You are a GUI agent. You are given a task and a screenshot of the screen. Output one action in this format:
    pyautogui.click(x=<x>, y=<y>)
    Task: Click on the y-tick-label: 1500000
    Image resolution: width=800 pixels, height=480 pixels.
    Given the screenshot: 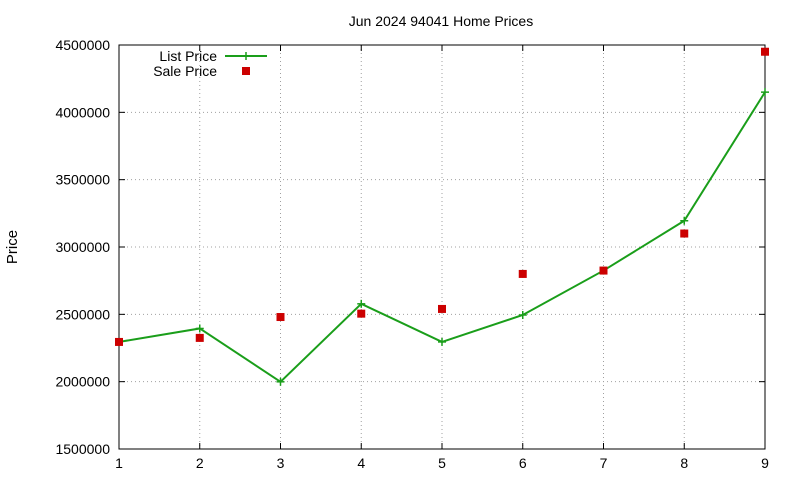 What is the action you would take?
    pyautogui.click(x=82, y=449)
    